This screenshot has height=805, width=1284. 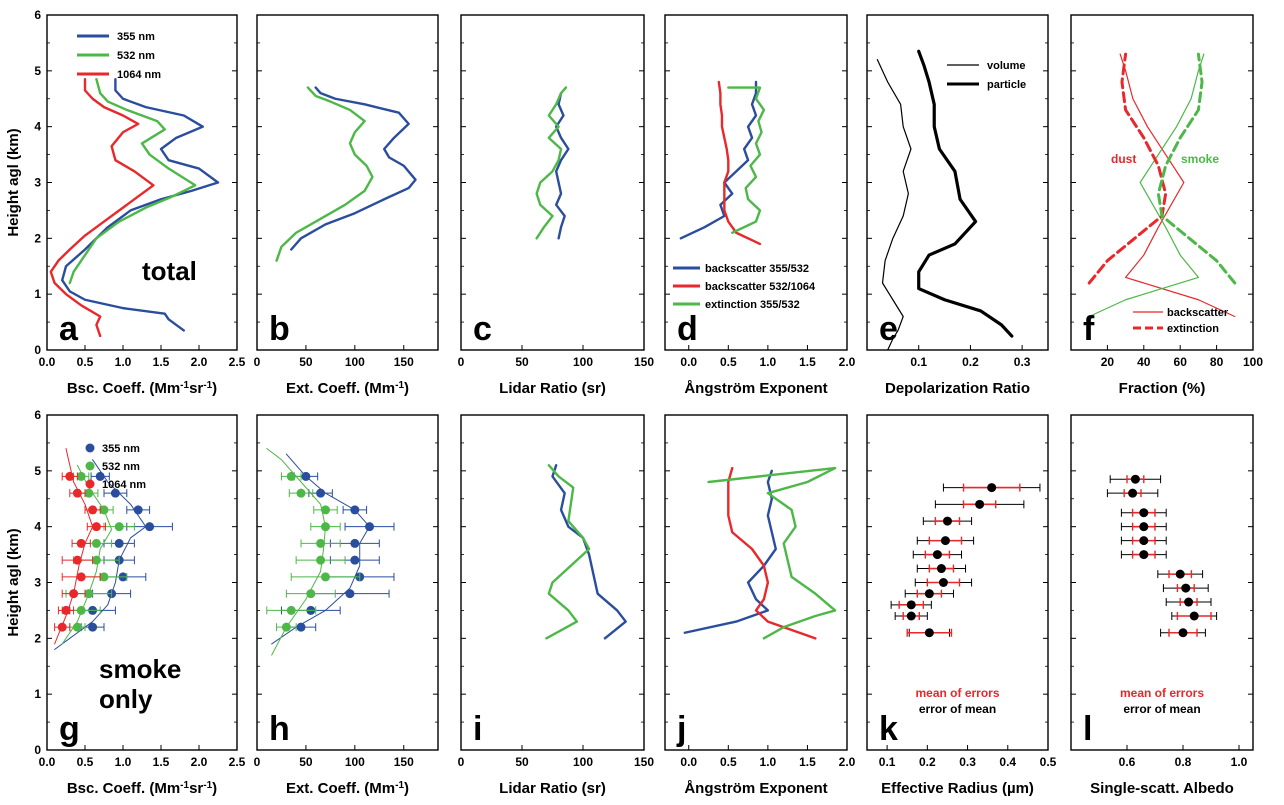 I want to click on x-label-text: Depolarization Ratio, so click(x=957, y=388).